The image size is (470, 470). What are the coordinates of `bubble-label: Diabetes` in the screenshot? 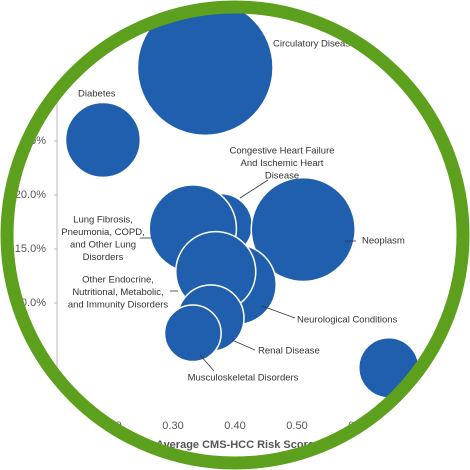 It's located at (97, 94).